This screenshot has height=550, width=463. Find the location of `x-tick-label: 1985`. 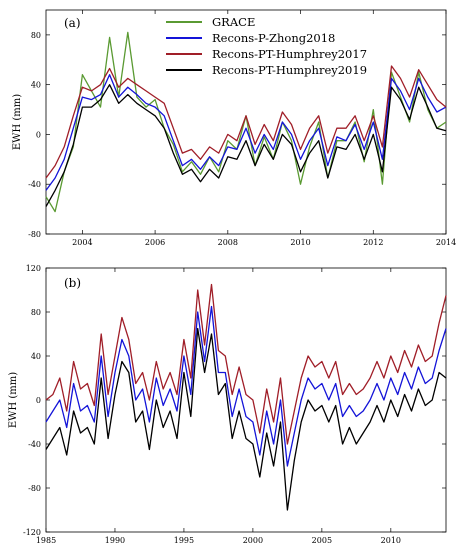

x-tick-label: 1985 is located at coordinates (46, 540).